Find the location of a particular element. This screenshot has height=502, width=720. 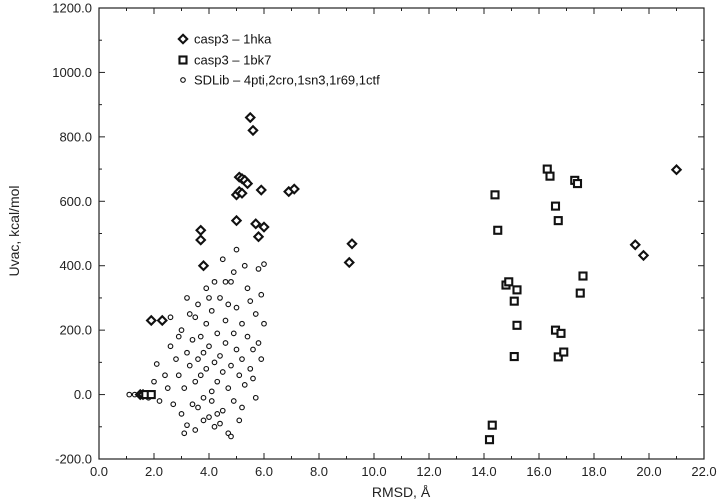

legend-marker-1bk7 is located at coordinates (183, 60).